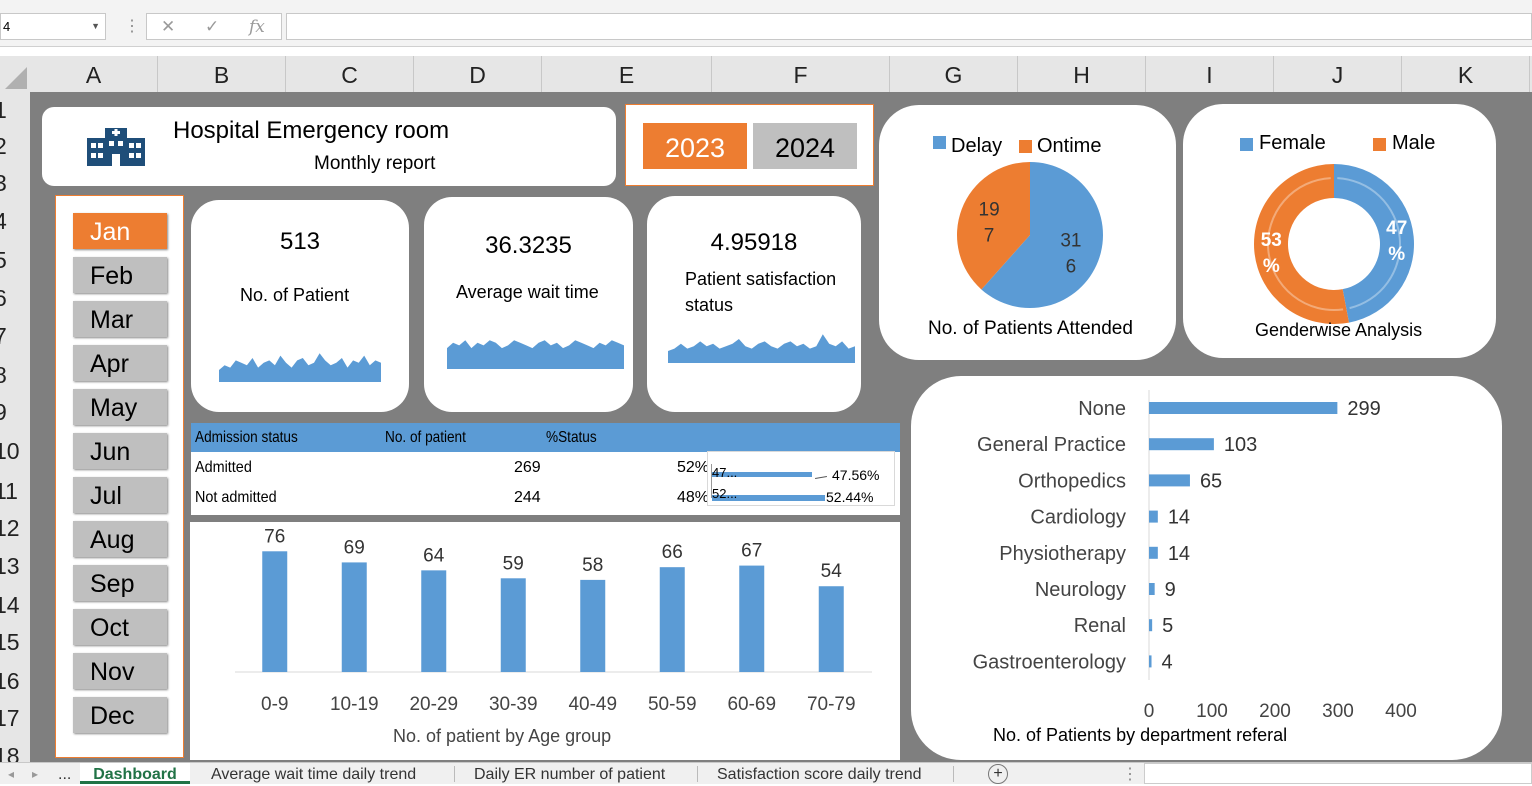 This screenshot has width=1532, height=786. I want to click on kpi-satisfaction-card: 4.95918 Patient satisfaction status, so click(754, 304).